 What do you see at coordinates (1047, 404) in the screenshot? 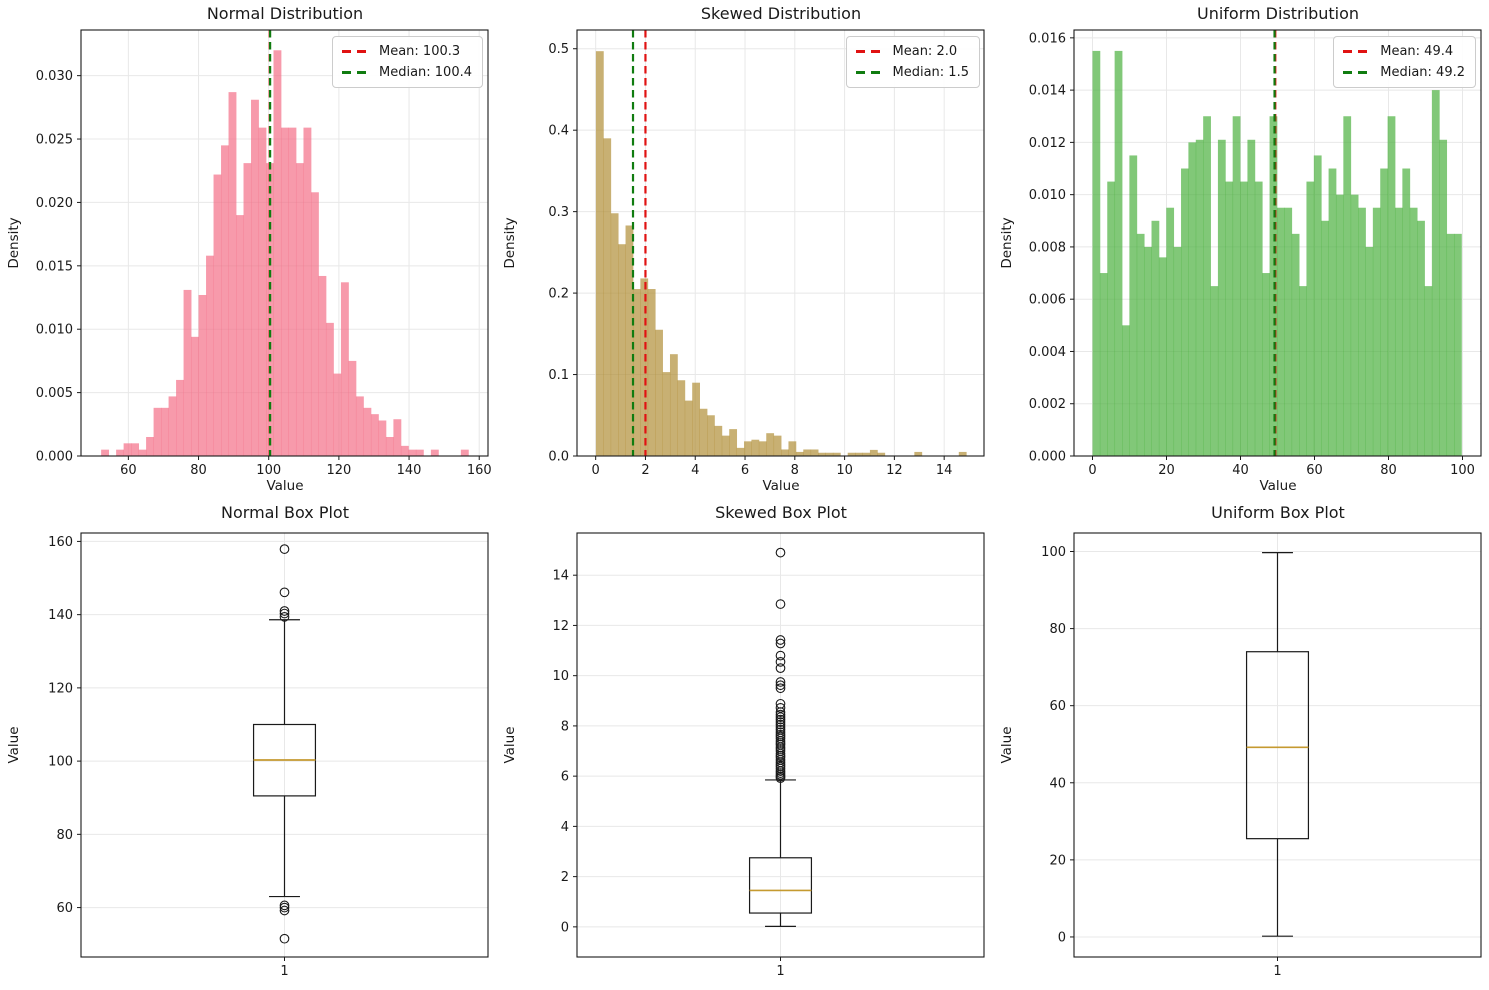
I see `svg-text: 0.002` at bounding box center [1047, 404].